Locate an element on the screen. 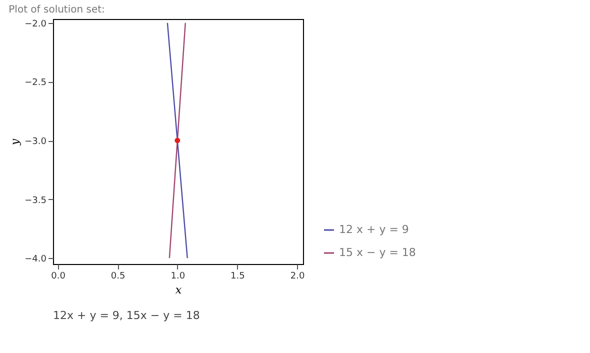  x-tick-label: 0.0 is located at coordinates (58, 277).